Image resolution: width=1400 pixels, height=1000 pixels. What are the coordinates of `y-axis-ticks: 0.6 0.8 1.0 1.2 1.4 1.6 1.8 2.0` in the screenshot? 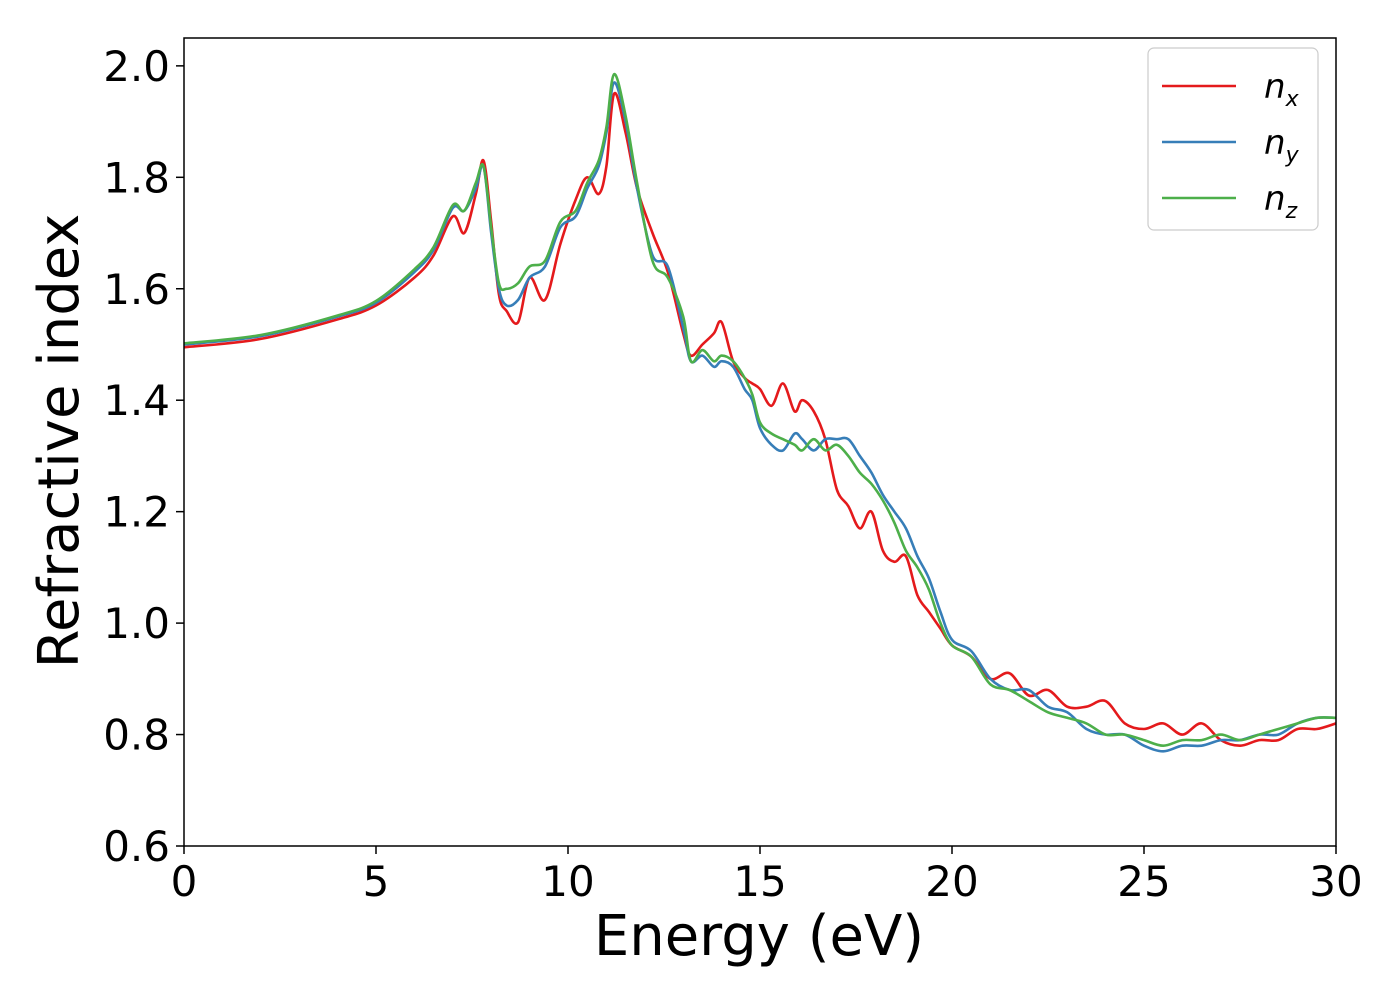 It's located at (143, 456).